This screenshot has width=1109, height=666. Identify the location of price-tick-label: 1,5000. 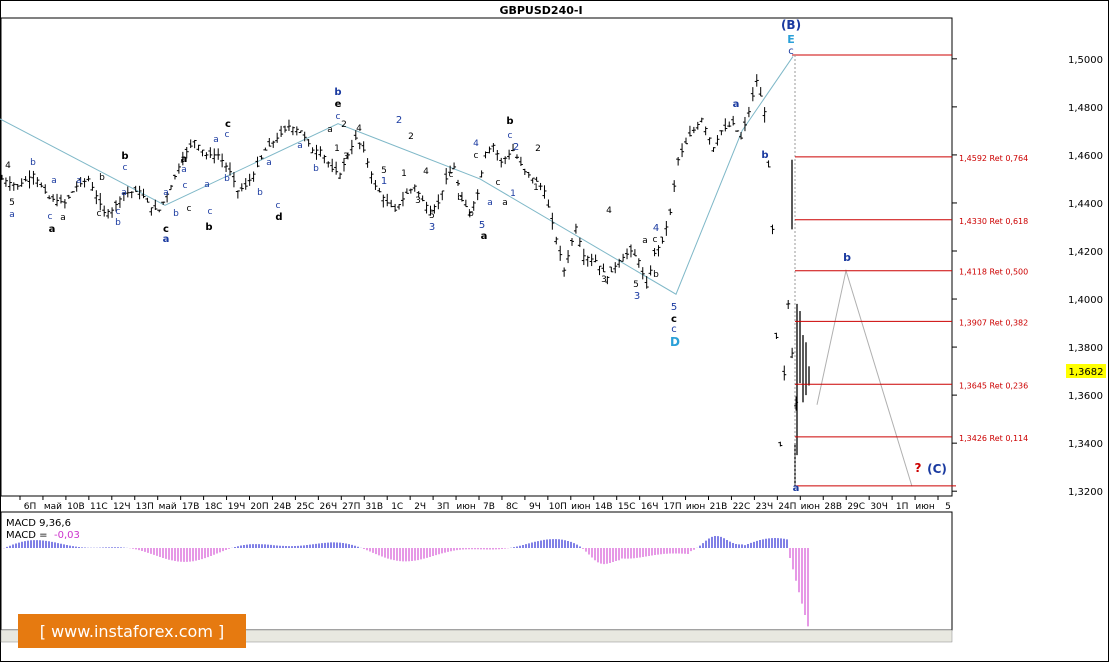
(1085, 60).